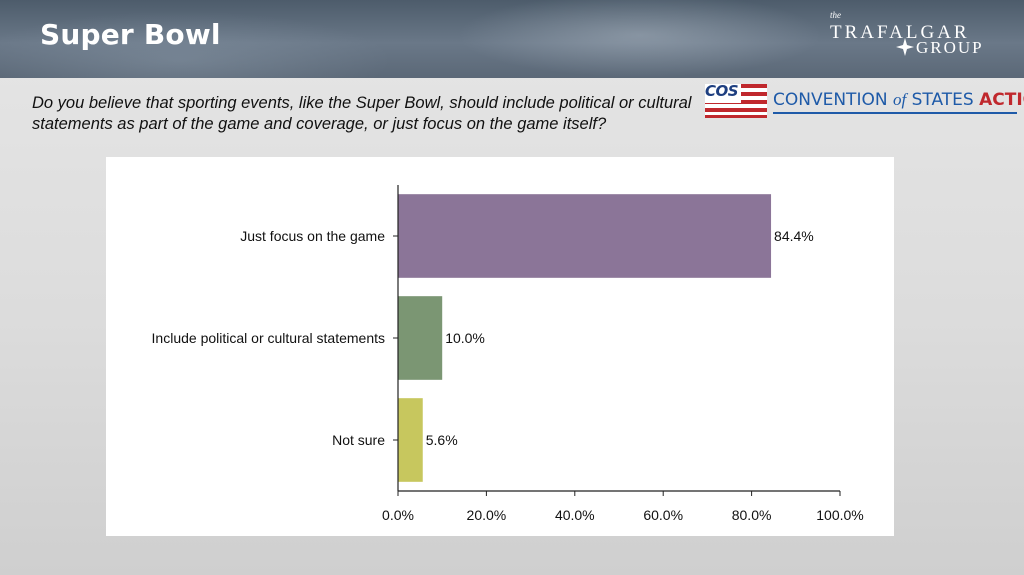 Image resolution: width=1024 pixels, height=575 pixels. What do you see at coordinates (900, 32) in the screenshot?
I see `brand-name-line1: TRAFALGAR` at bounding box center [900, 32].